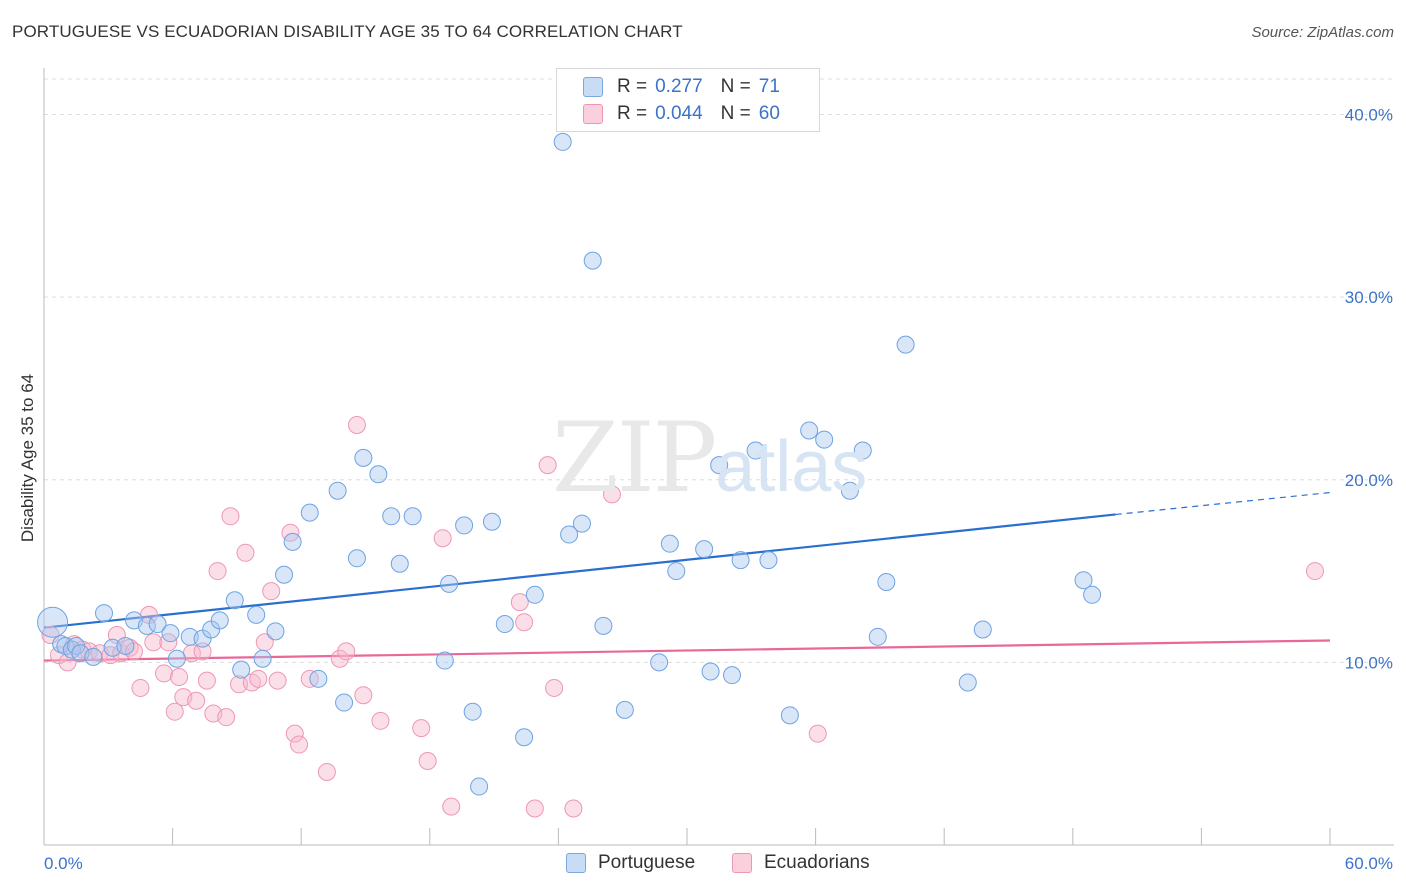  Describe the element at coordinates (1322, 32) in the screenshot. I see `source-credit: Source: ZipAtlas.com` at that location.